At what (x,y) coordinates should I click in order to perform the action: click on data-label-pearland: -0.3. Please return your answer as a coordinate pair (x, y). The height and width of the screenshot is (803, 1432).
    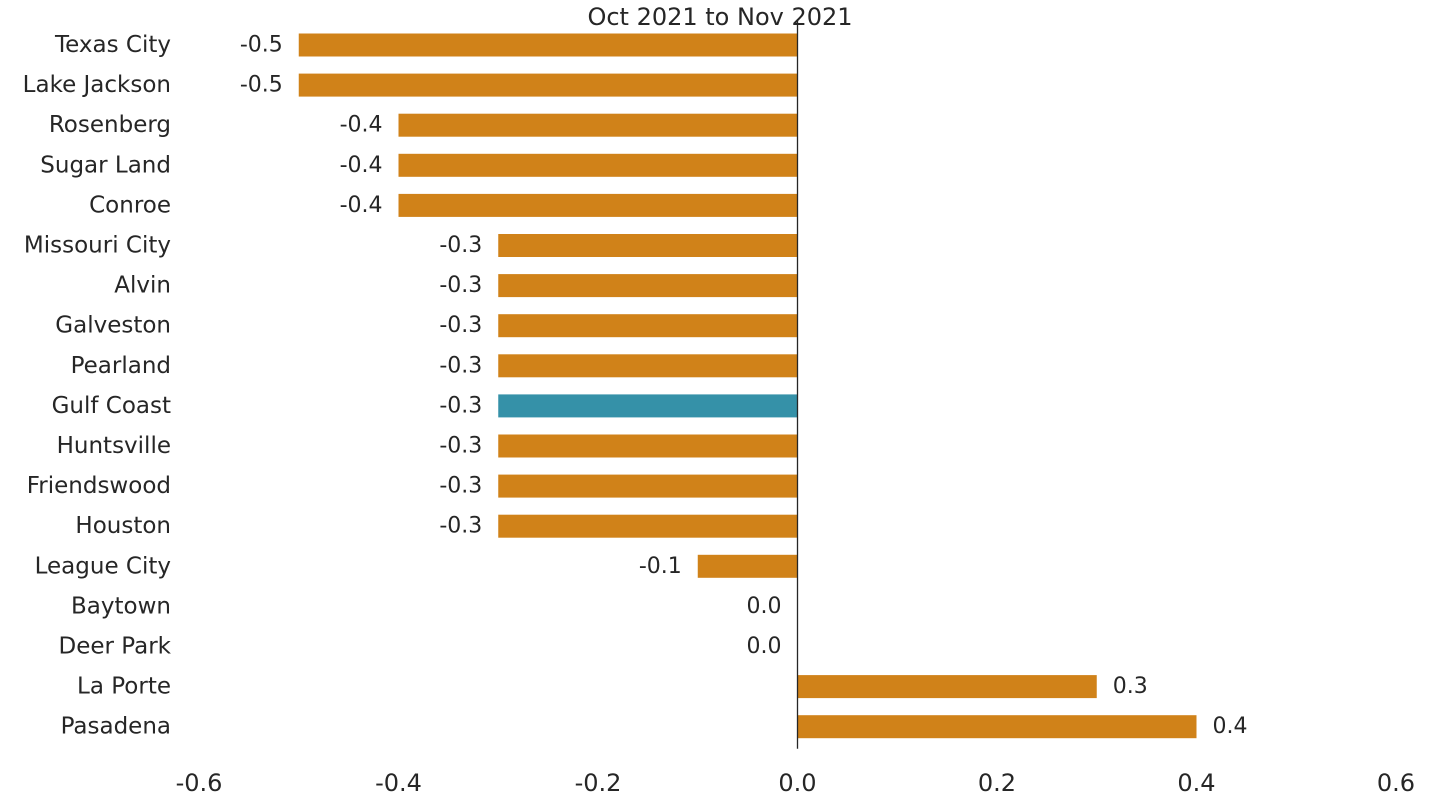
    Looking at the image, I should click on (460, 365).